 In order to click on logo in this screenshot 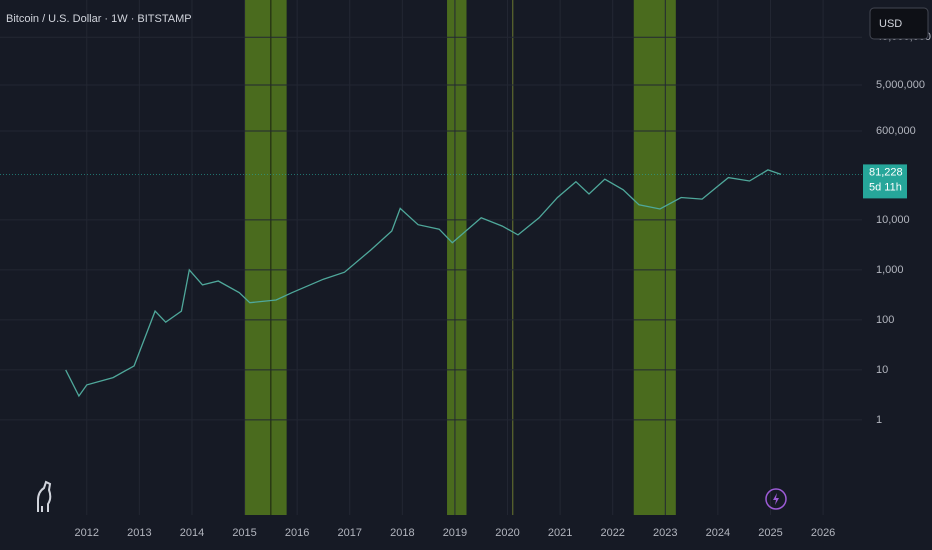, I will do `click(44, 496)`.